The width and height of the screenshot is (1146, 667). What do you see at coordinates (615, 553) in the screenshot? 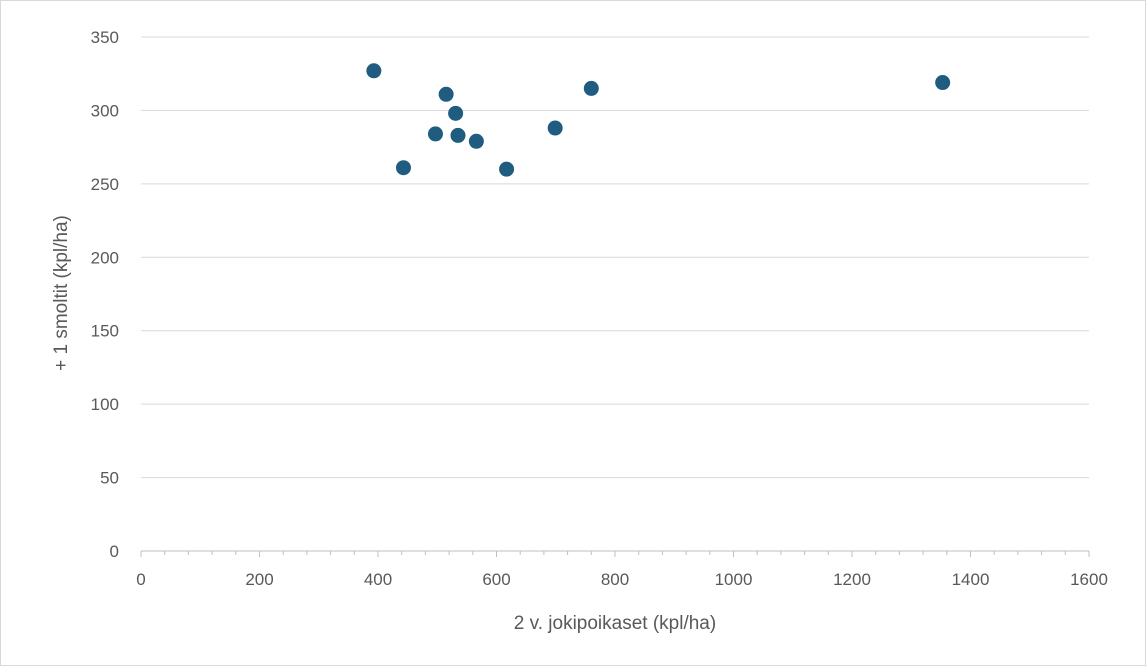
I see `axes` at bounding box center [615, 553].